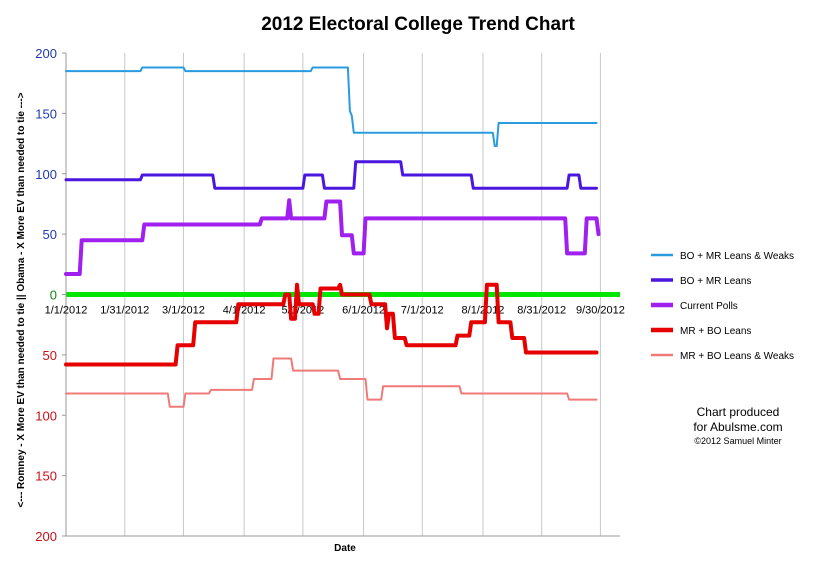  Describe the element at coordinates (715, 331) in the screenshot. I see `legend-label-3: MR + BO Leans` at that location.